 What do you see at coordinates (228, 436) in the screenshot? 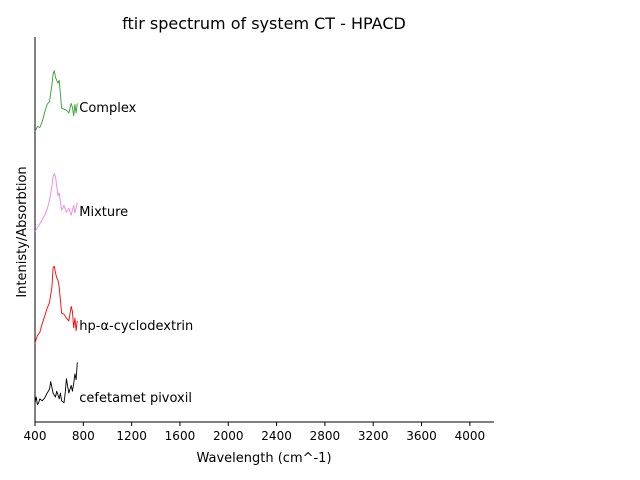
I see `x-tick-label: 2000` at bounding box center [228, 436].